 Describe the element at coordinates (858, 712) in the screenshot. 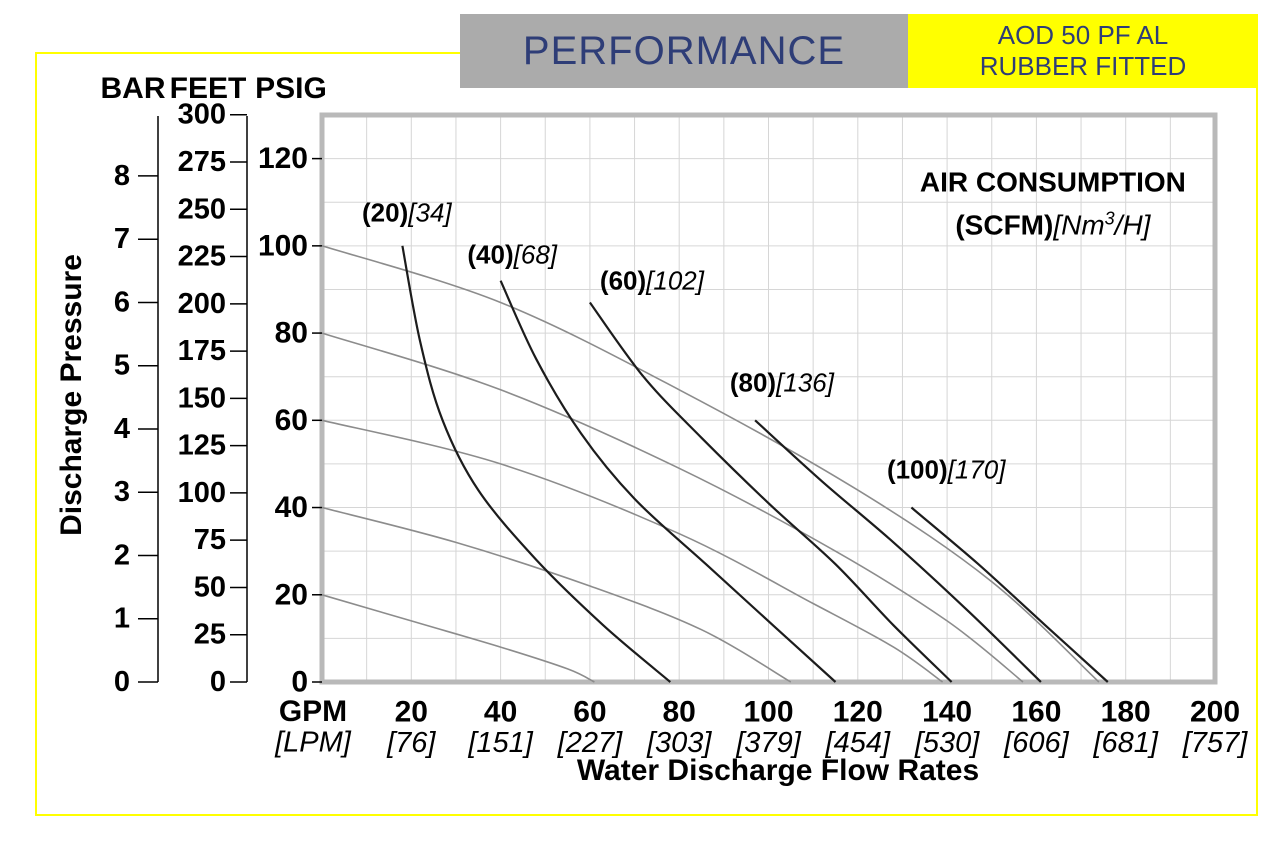

I see `gpm-tick-label: 120` at that location.